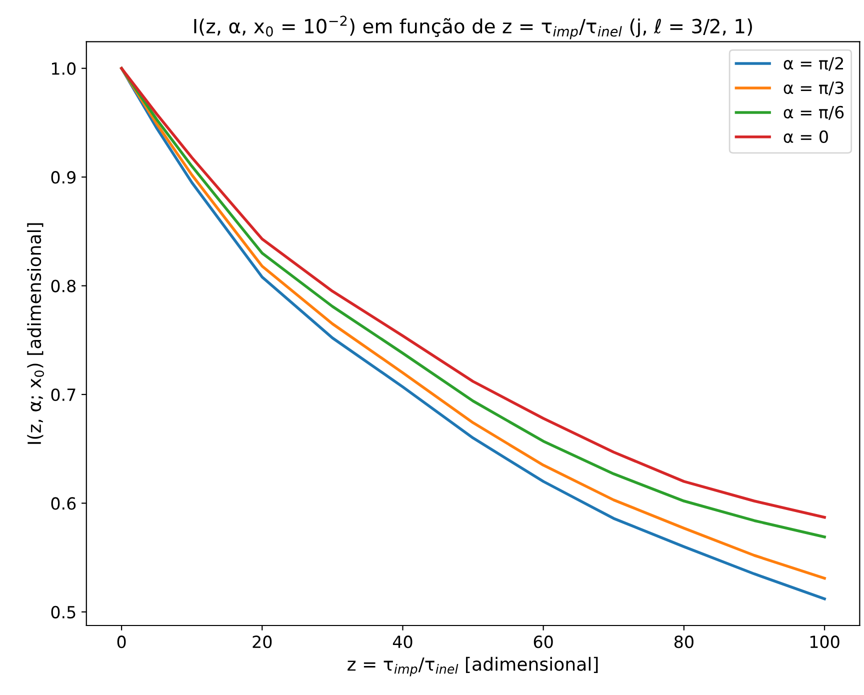 This screenshot has width=864, height=695. Describe the element at coordinates (121, 642) in the screenshot. I see `x-tick-label: 0` at that location.